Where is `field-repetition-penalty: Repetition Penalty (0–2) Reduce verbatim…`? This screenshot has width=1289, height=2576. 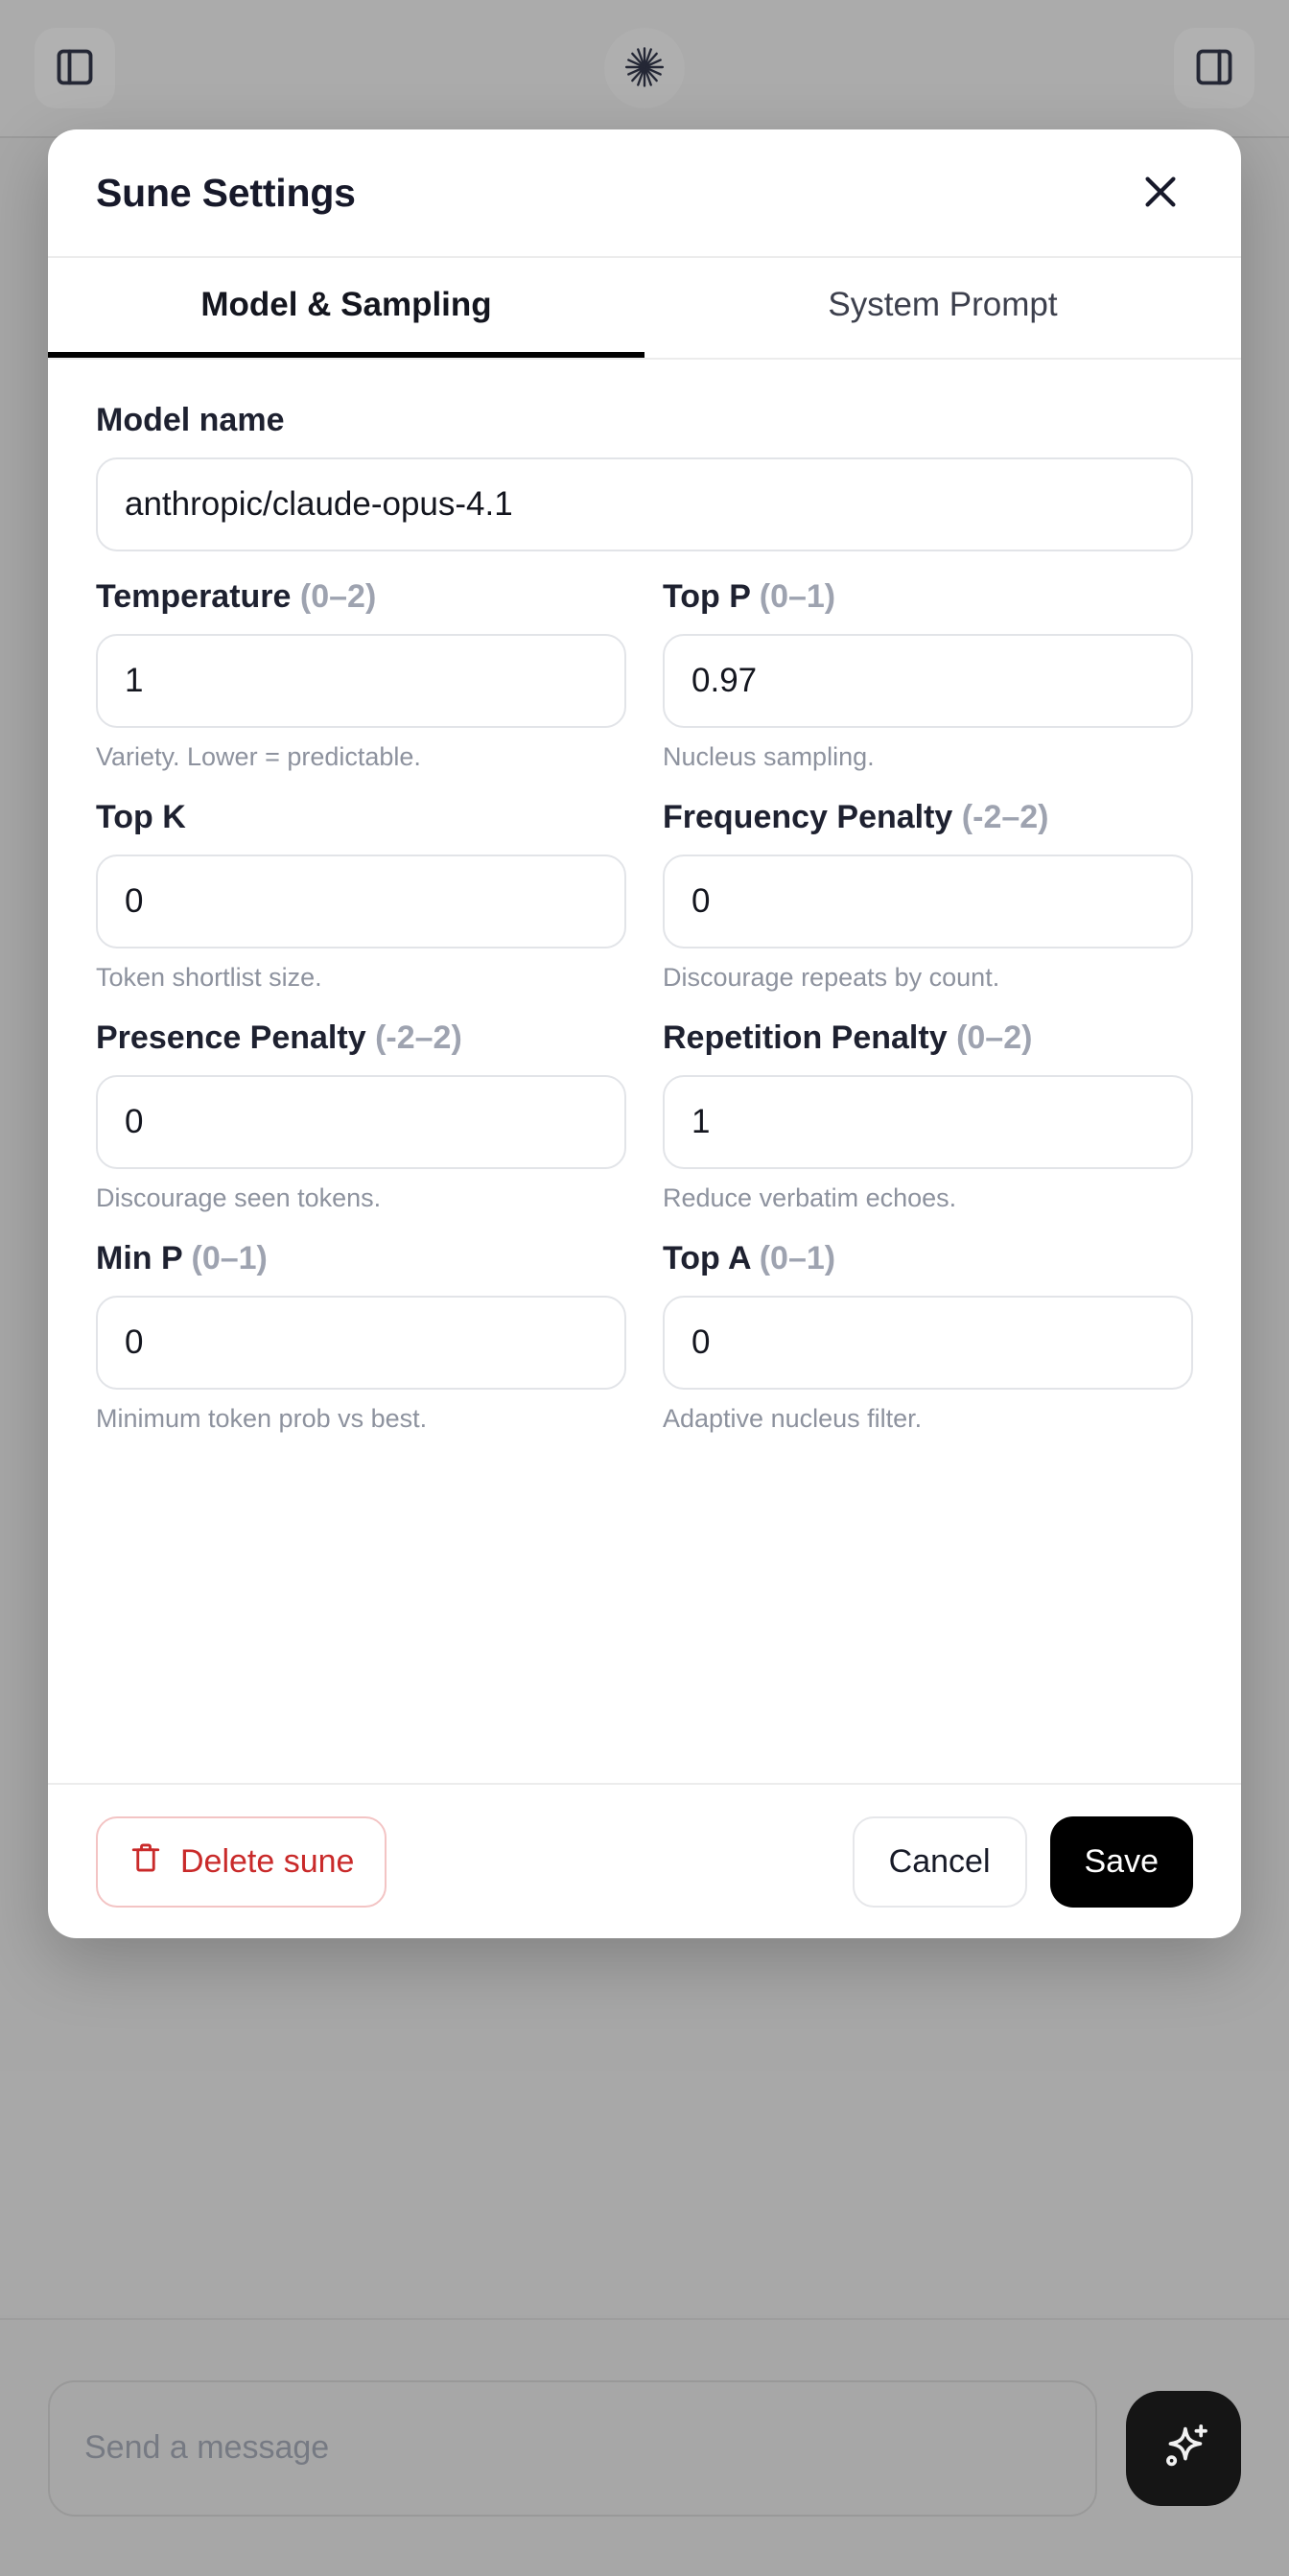
field-repetition-penalty: Repetition Penalty (0–2) Reduce verbatim… is located at coordinates (928, 1116).